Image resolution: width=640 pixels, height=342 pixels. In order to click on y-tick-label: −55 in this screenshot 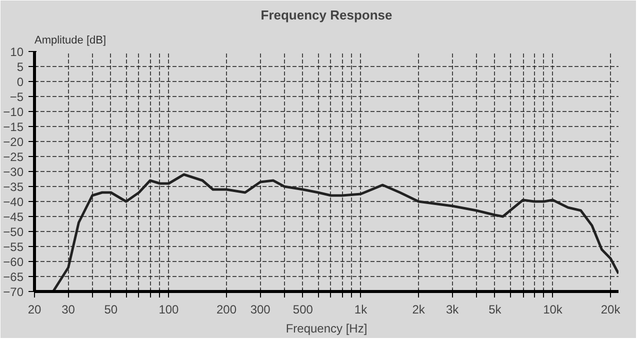, I will do `click(13, 247)`.